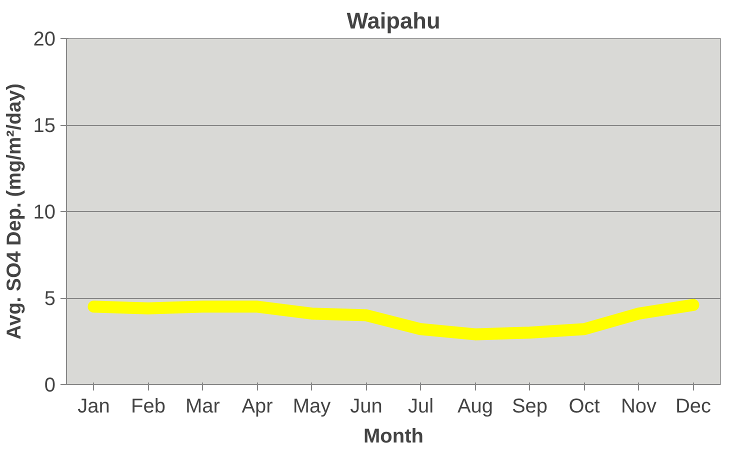 The image size is (752, 452). What do you see at coordinates (393, 21) in the screenshot?
I see `chart-title: Waipahu` at bounding box center [393, 21].